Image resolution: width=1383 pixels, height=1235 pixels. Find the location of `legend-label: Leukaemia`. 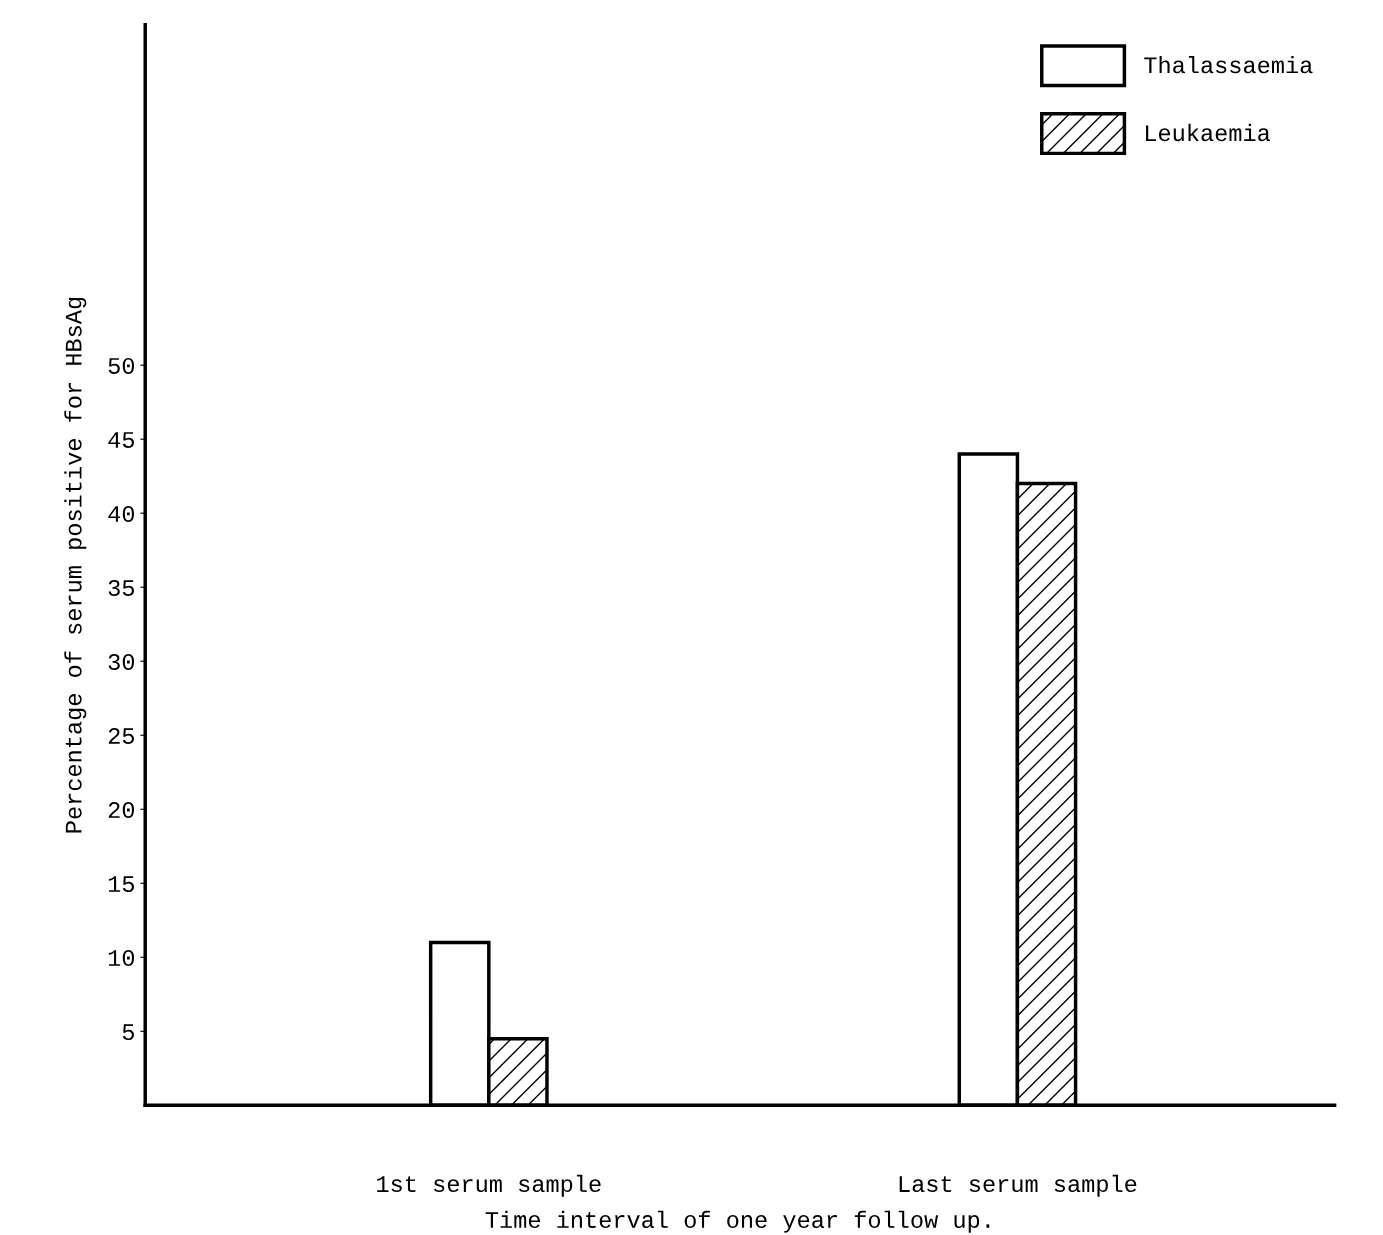

legend-label: Leukaemia is located at coordinates (1208, 132).